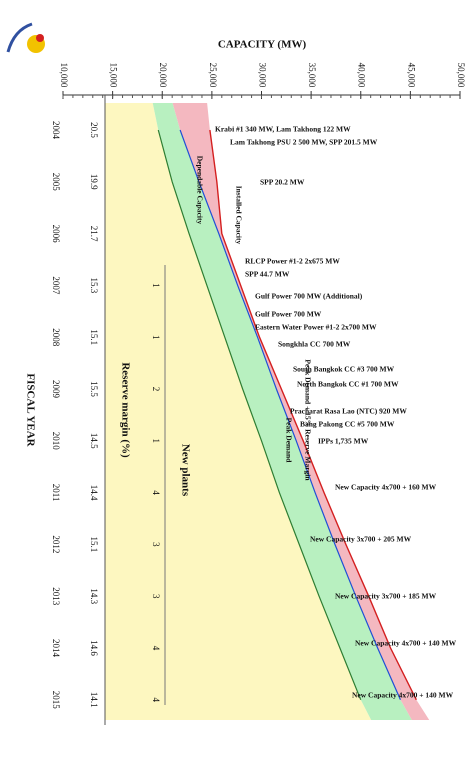 The image size is (470, 765). What do you see at coordinates (344, 369) in the screenshot?
I see `annotation: South Bangkok CC #3 700 MW` at bounding box center [344, 369].